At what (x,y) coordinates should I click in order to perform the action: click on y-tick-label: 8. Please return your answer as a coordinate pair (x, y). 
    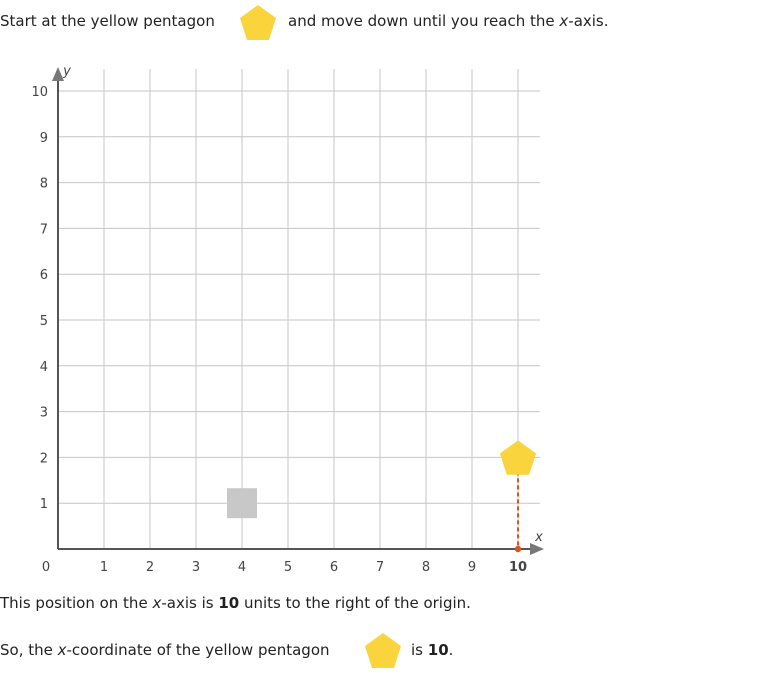
    Looking at the image, I should click on (44, 184).